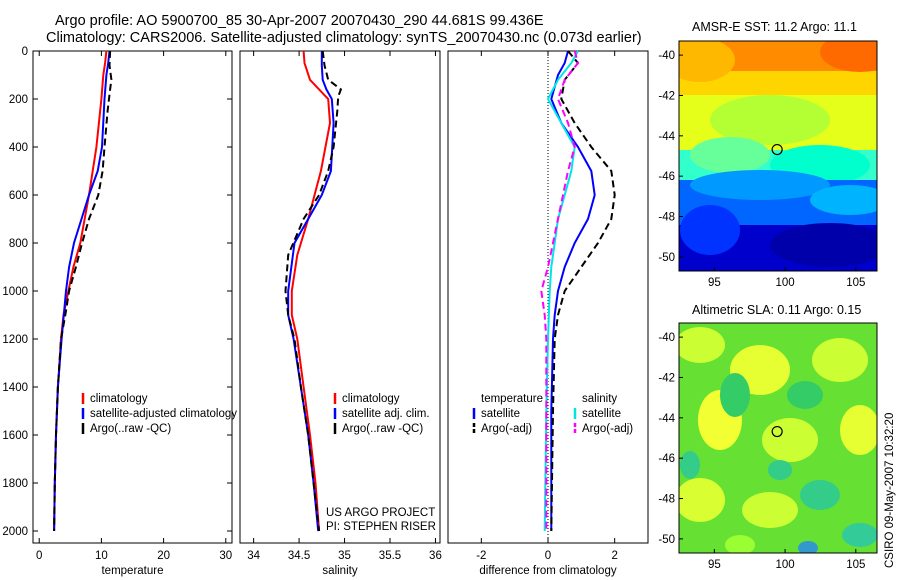 The image size is (900, 580). I want to click on x-axis-label: temperature, so click(132, 571).